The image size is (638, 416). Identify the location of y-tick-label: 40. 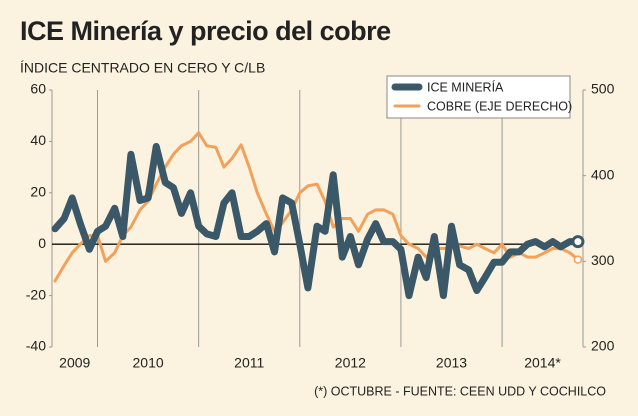
(38, 140).